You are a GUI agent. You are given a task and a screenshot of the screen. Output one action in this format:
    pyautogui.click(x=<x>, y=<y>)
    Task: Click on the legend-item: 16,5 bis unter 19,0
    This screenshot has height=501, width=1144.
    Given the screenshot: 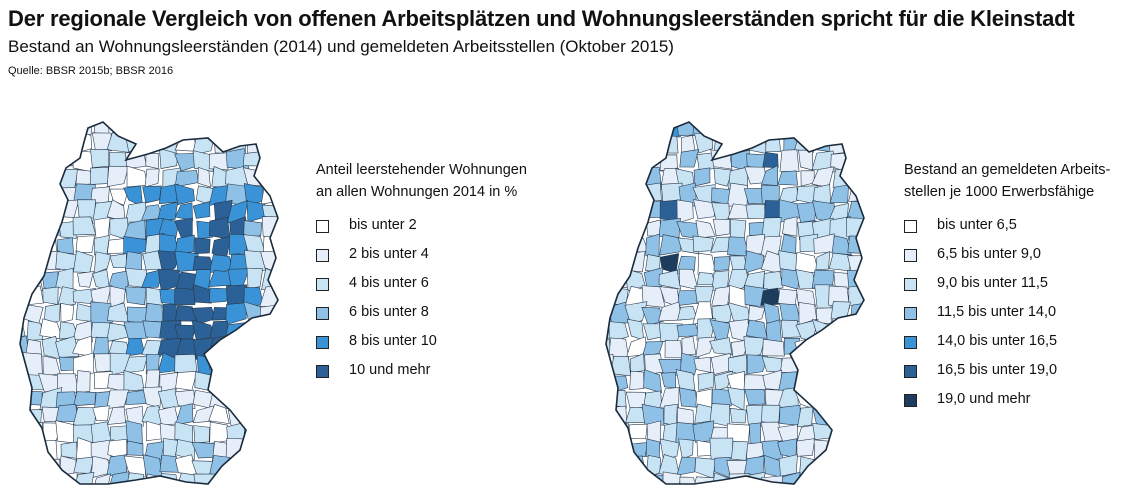 What is the action you would take?
    pyautogui.click(x=1007, y=371)
    